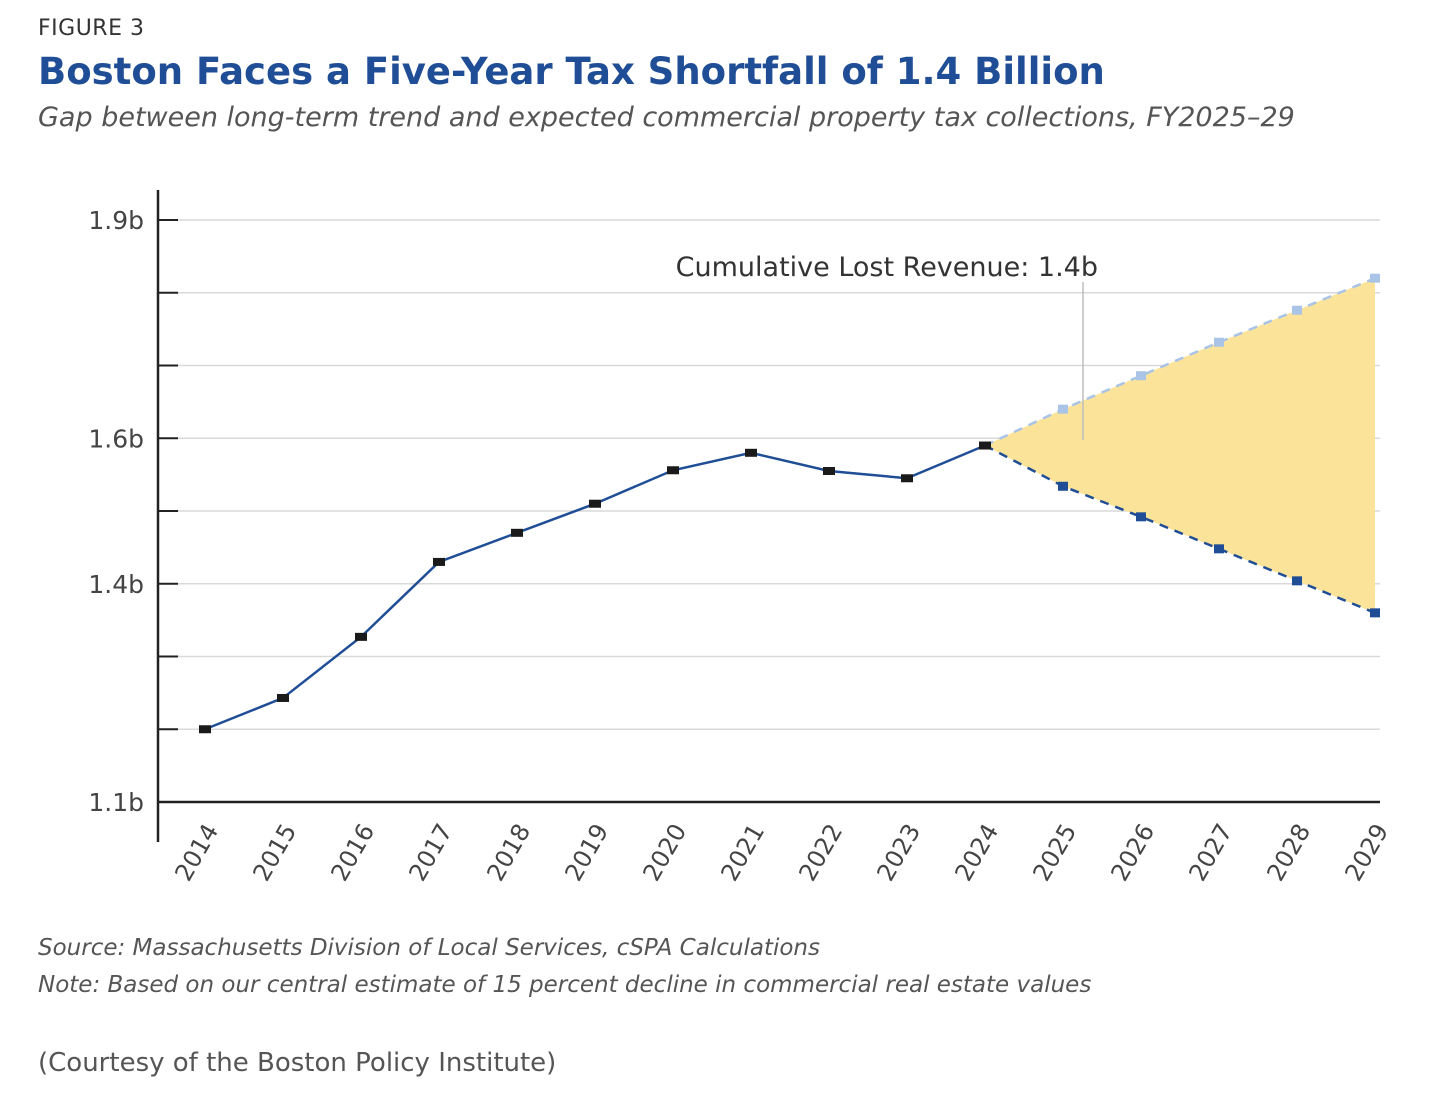 Image resolution: width=1438 pixels, height=1112 pixels. Describe the element at coordinates (887, 267) in the screenshot. I see `annotation-label: Cumulative Lost Revenue: 1.4b` at that location.